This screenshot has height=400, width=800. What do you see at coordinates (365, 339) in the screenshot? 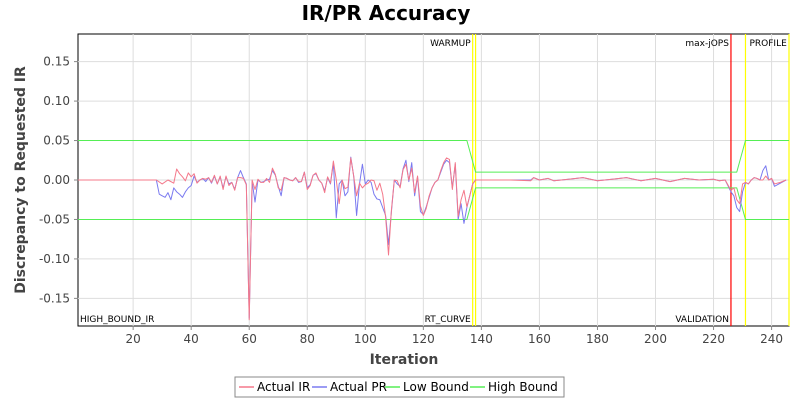
I see `x-tick-label: 100` at bounding box center [365, 339].